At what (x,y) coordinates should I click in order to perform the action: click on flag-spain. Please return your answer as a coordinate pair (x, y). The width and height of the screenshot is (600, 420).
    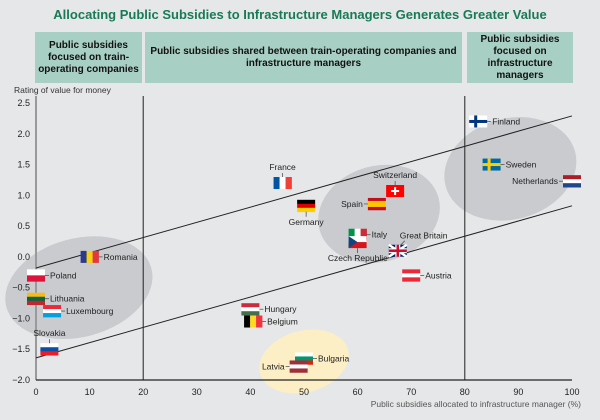
    Looking at the image, I should click on (376, 204).